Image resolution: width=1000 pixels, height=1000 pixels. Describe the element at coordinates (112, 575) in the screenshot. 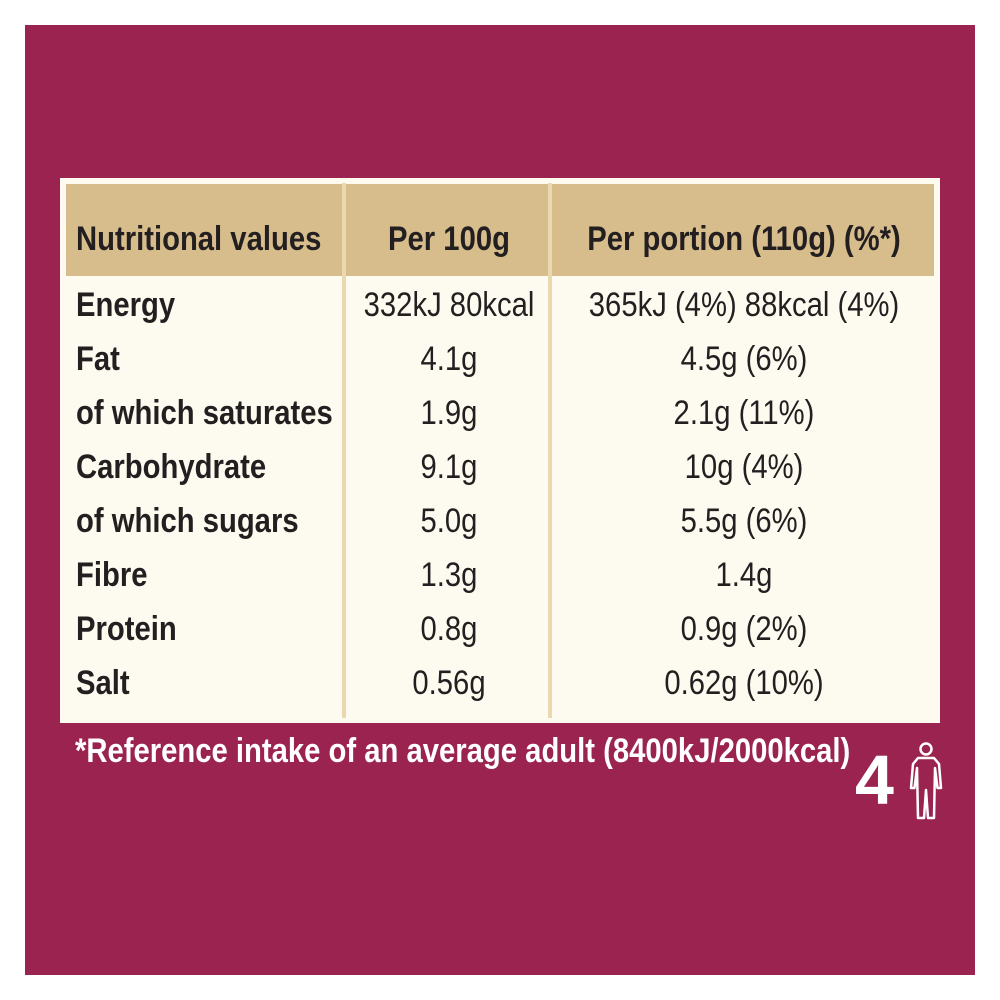

I see `row-name-fibre: Fibre` at that location.